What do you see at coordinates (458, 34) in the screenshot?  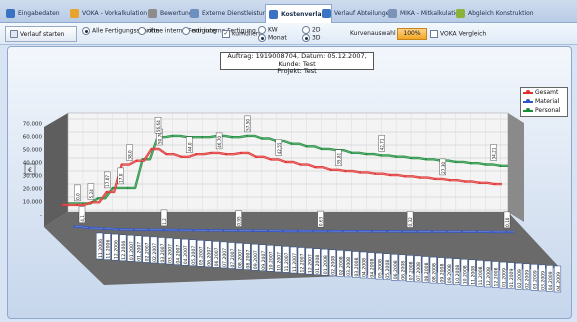 I see `voka-vergleich-checkbox: VOKA Vergleich` at bounding box center [458, 34].